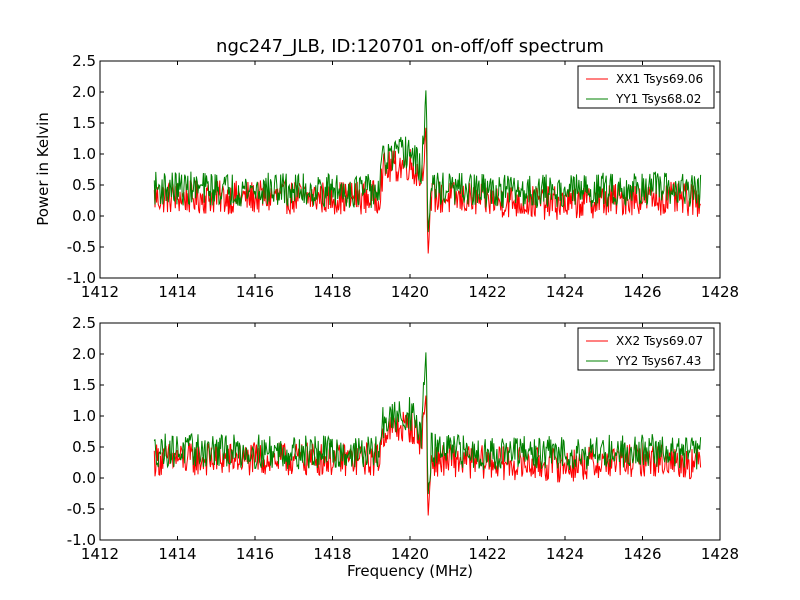  What do you see at coordinates (43, 169) in the screenshot?
I see `y-axis-label: Power in Kelvin` at bounding box center [43, 169].